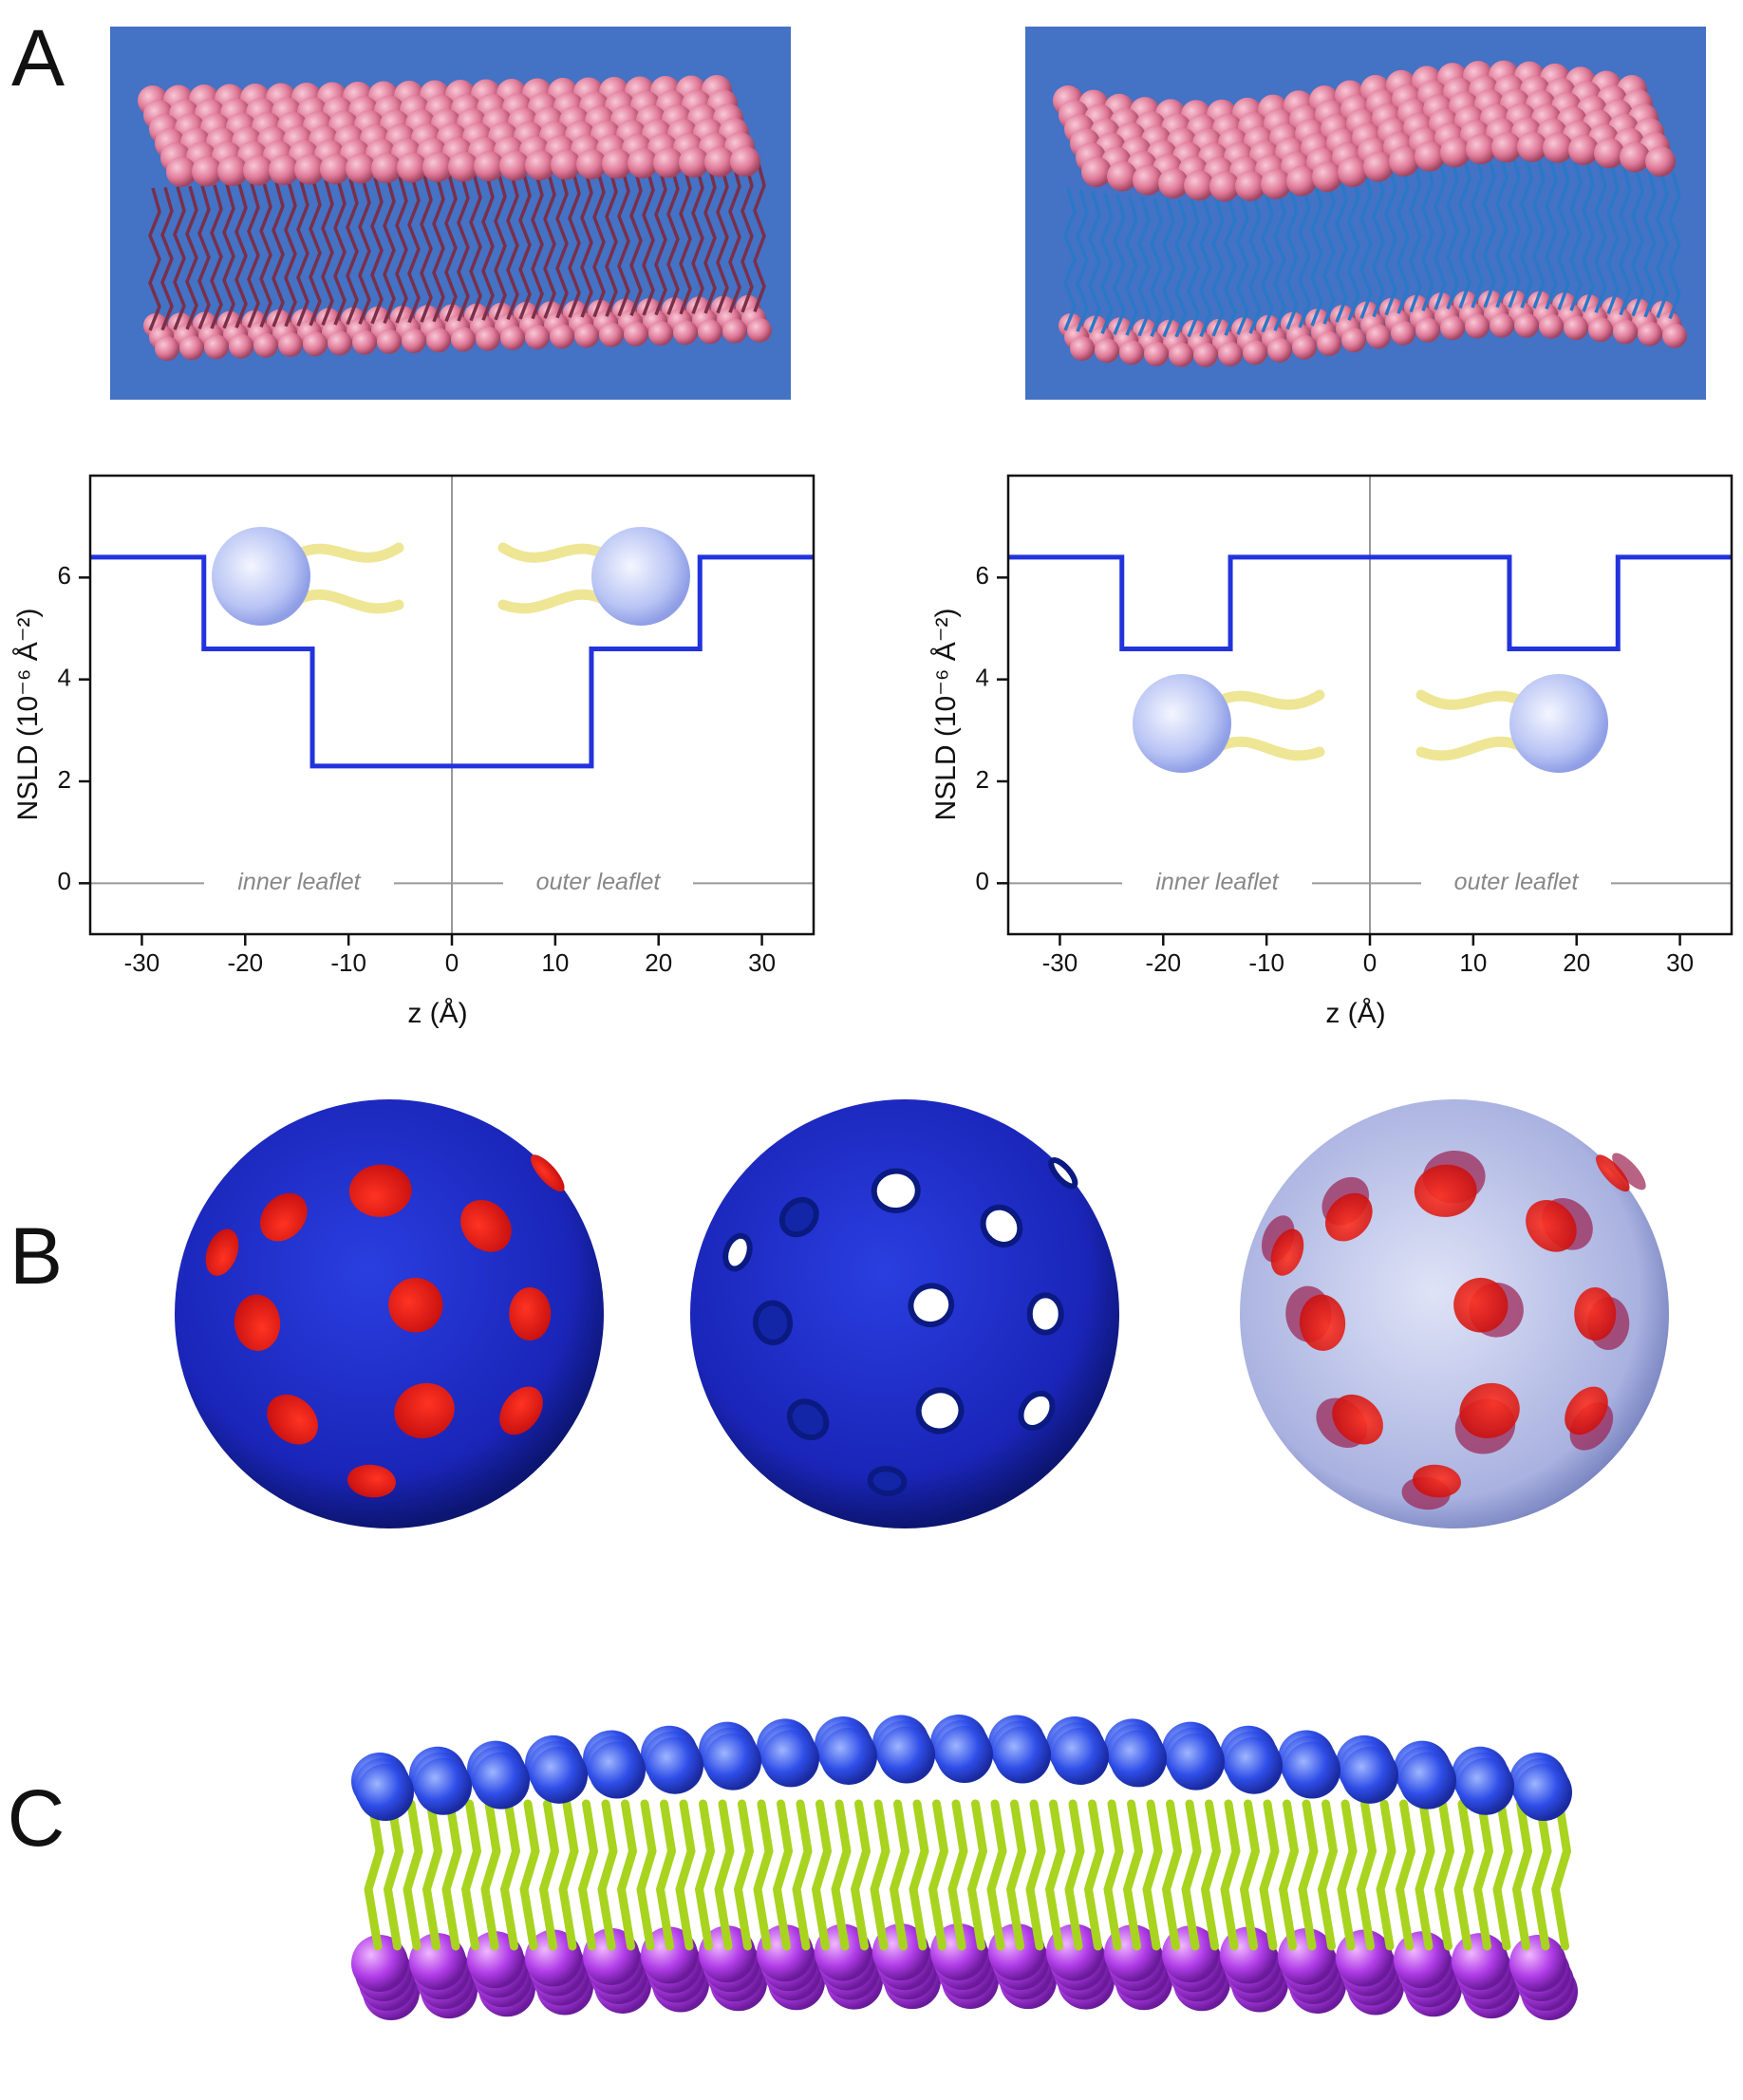  What do you see at coordinates (437, 1013) in the screenshot?
I see `x-axis-label: z (Å)` at bounding box center [437, 1013].